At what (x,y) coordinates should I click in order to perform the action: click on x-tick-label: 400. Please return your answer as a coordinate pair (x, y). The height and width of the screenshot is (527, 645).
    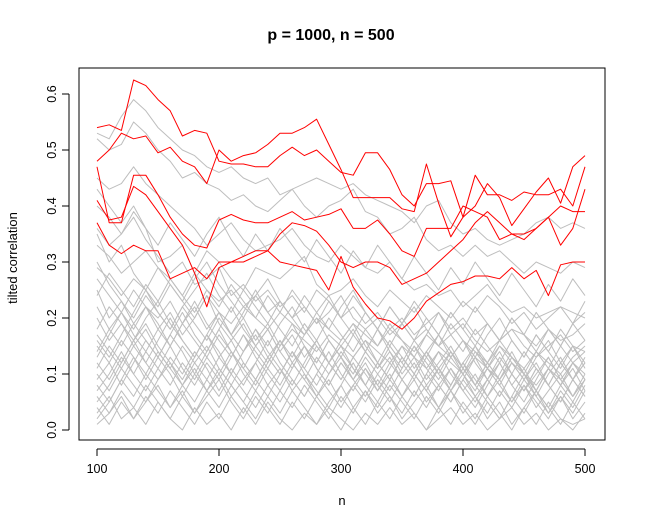
    Looking at the image, I should click on (463, 469).